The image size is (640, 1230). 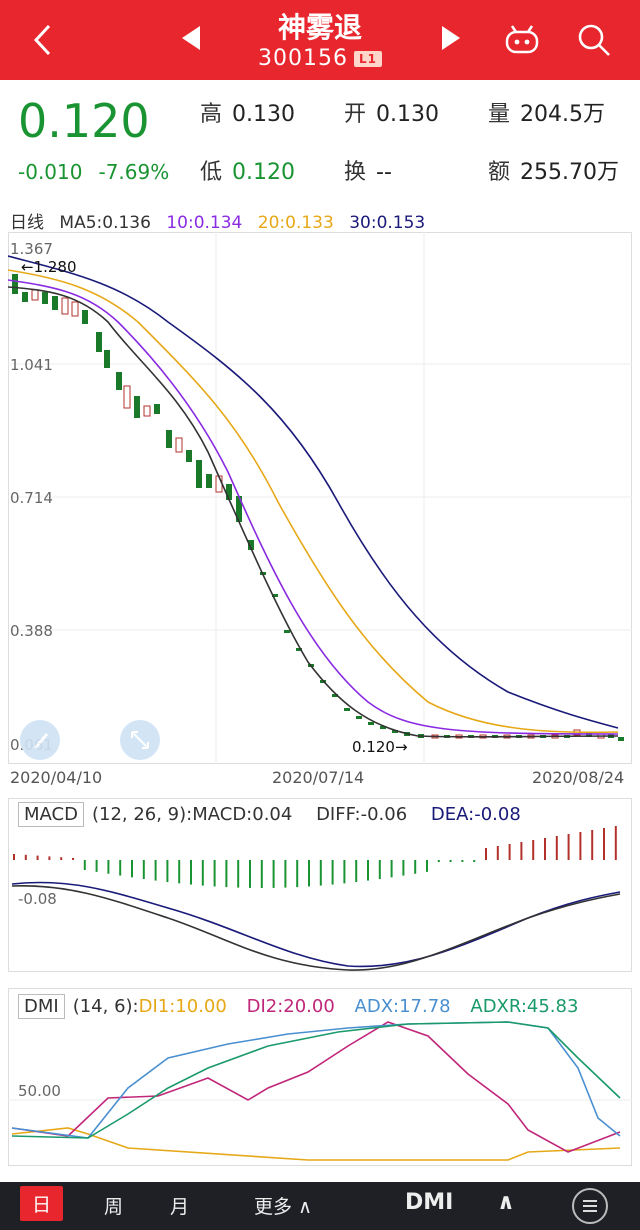 What do you see at coordinates (355, 114) in the screenshot?
I see `open-label: 开` at bounding box center [355, 114].